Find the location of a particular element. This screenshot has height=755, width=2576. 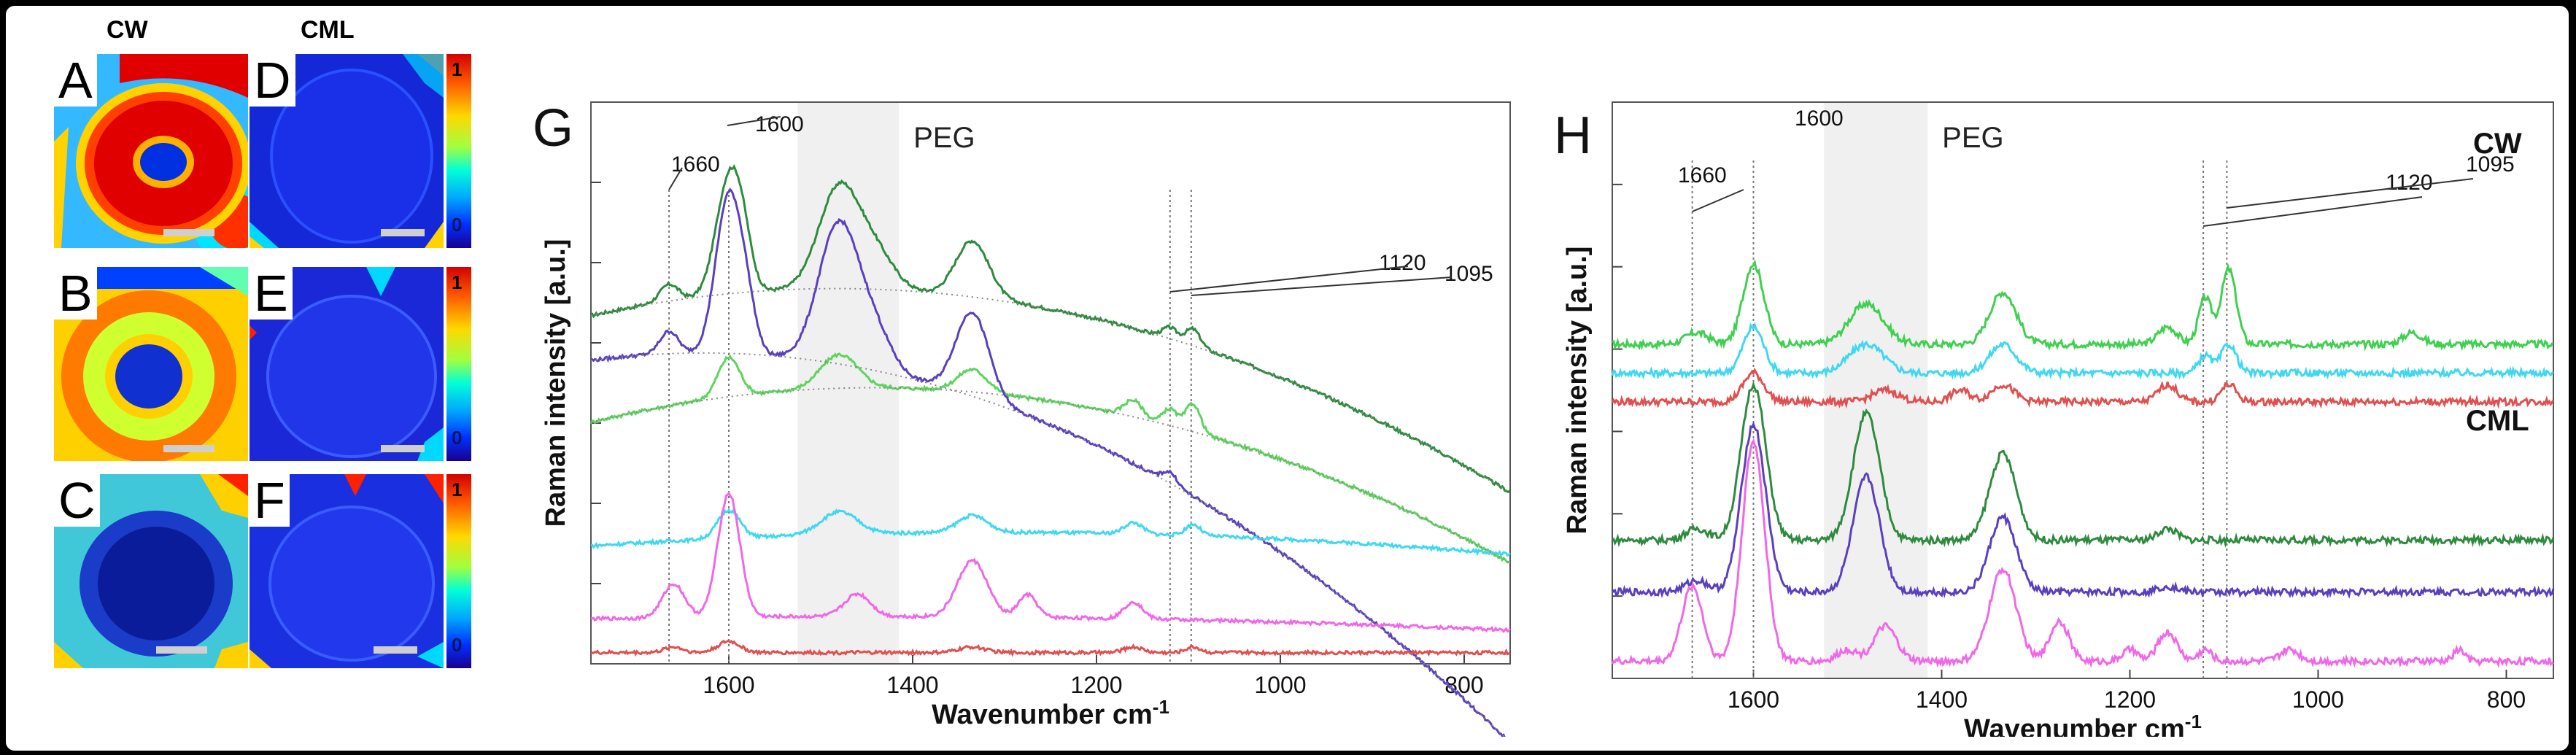

panel-letter-h: H is located at coordinates (1573, 136).